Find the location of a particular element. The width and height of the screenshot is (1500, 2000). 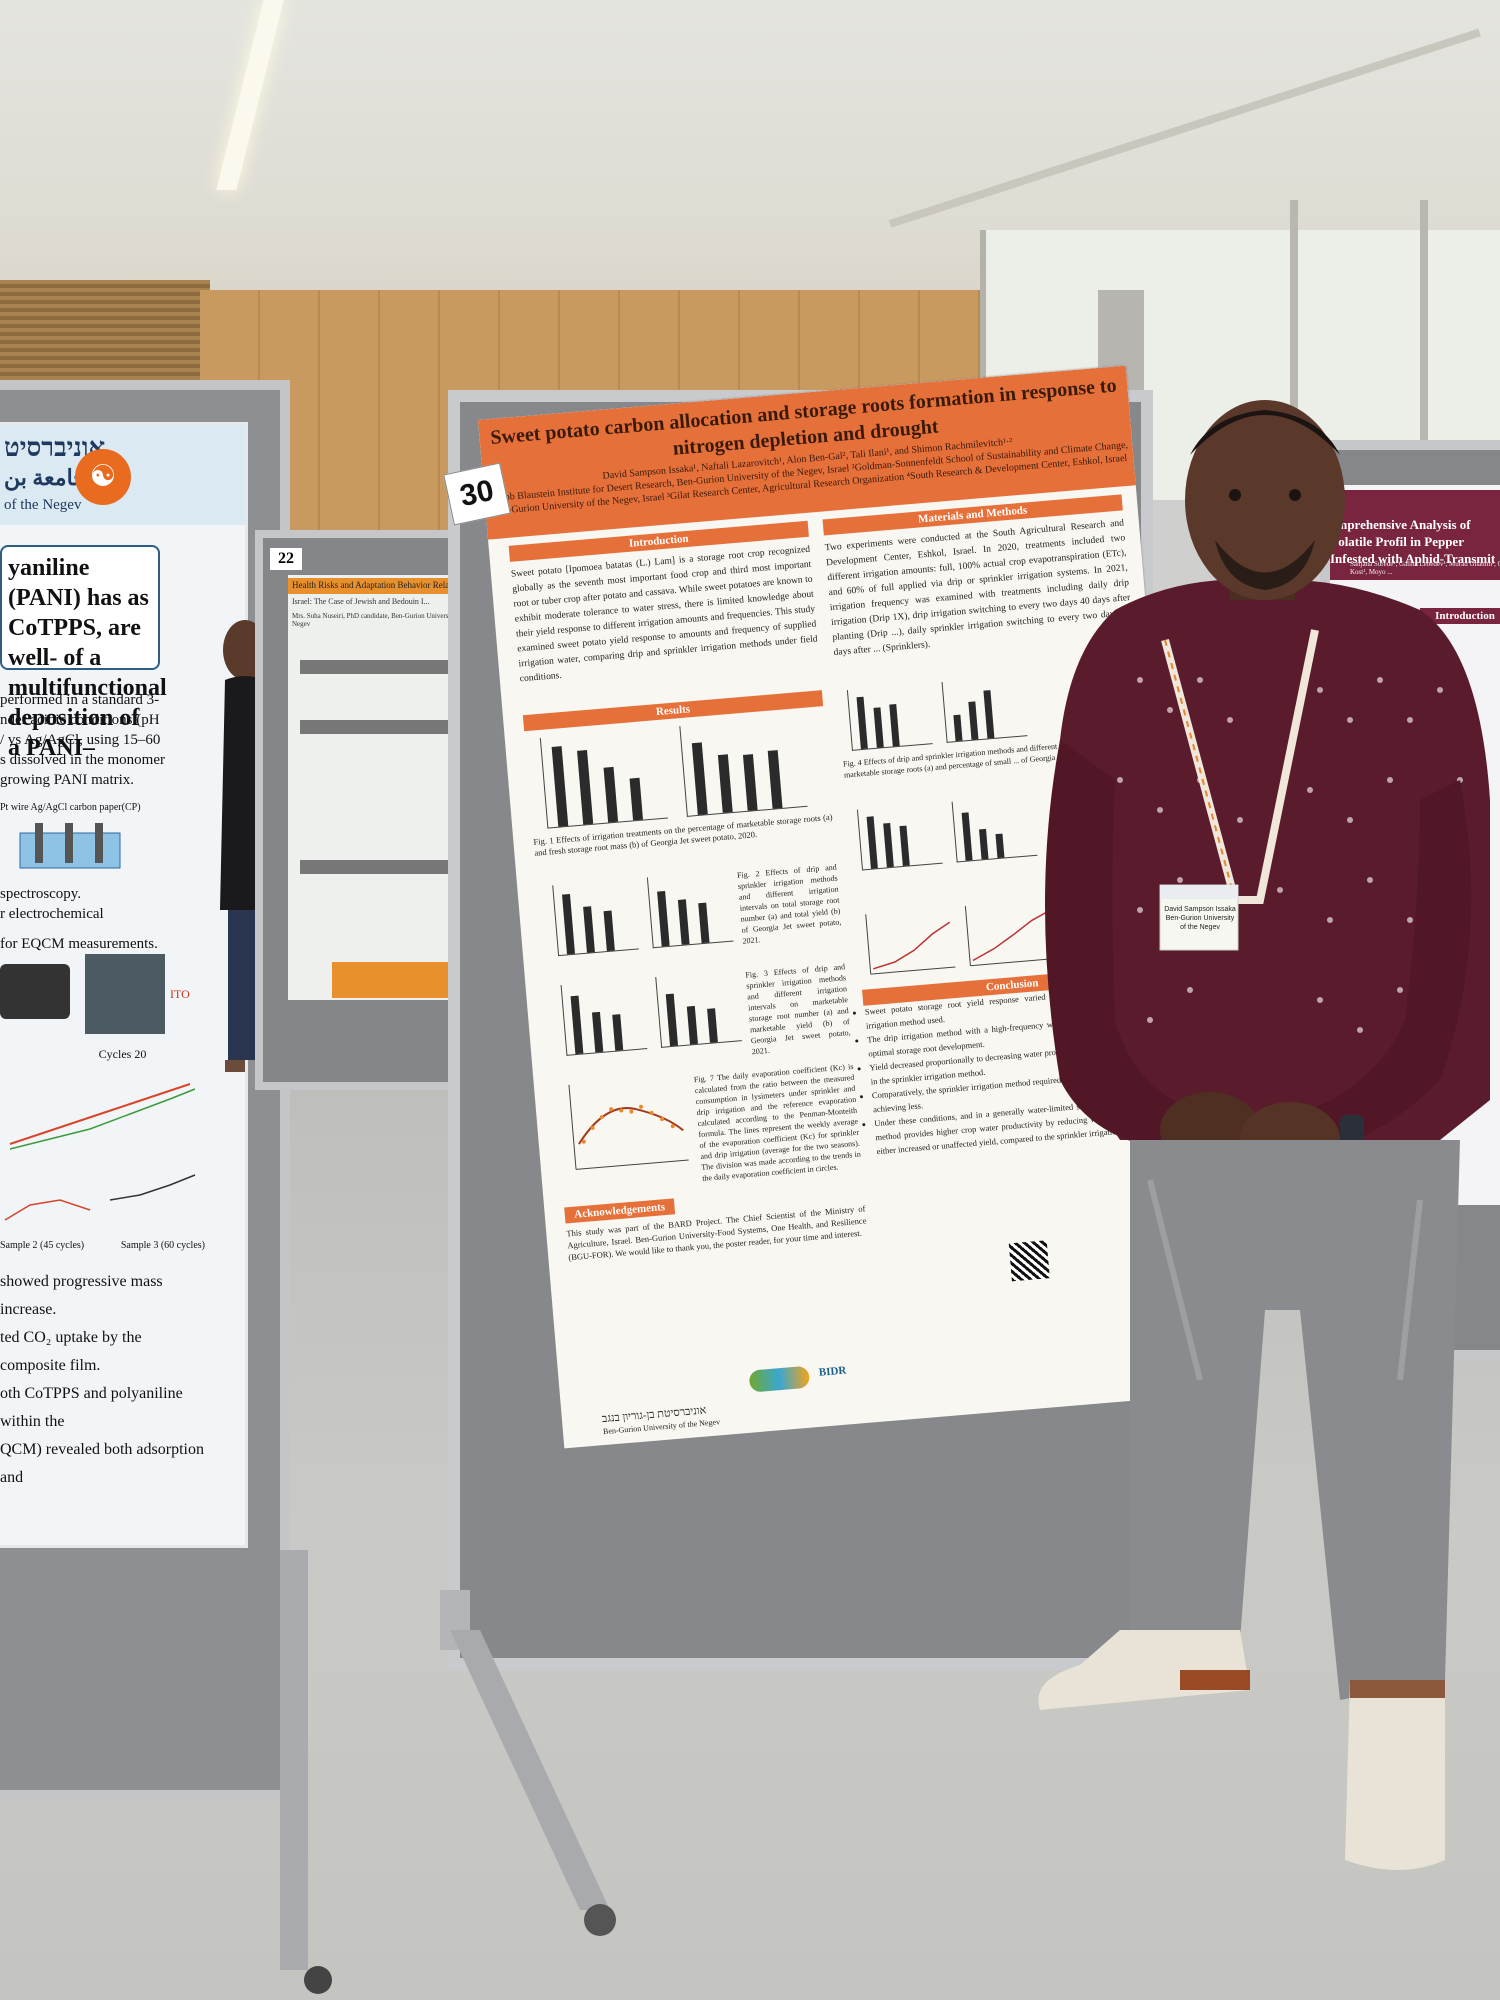

left-line: s dissolved in the monomer is located at coordinates (82, 760).